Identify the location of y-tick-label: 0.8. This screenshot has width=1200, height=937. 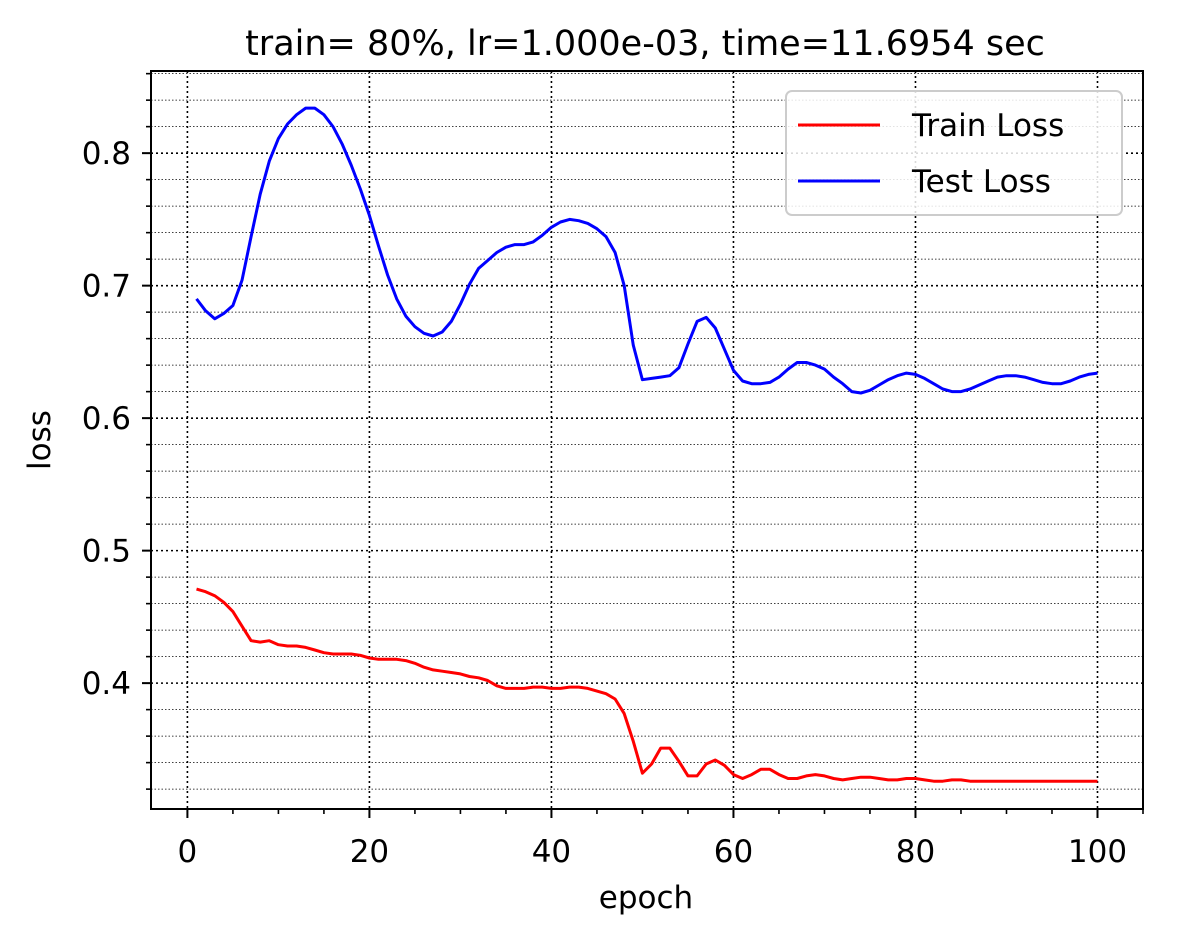
(106, 154).